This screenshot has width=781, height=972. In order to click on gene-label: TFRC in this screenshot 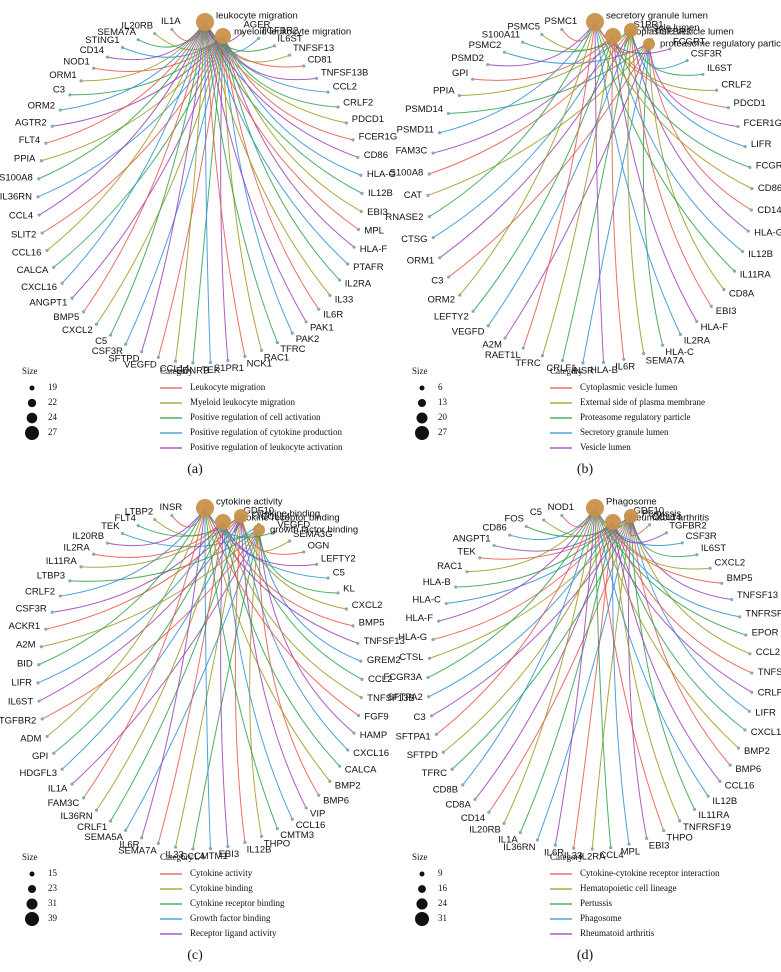, I will do `click(292, 349)`.